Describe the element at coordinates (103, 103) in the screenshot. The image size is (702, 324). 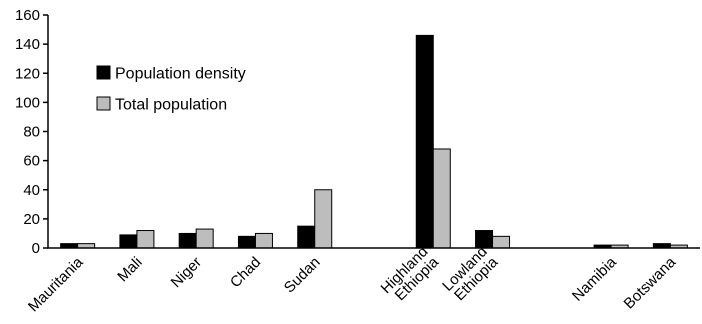
I see `legend-swatch-population` at that location.